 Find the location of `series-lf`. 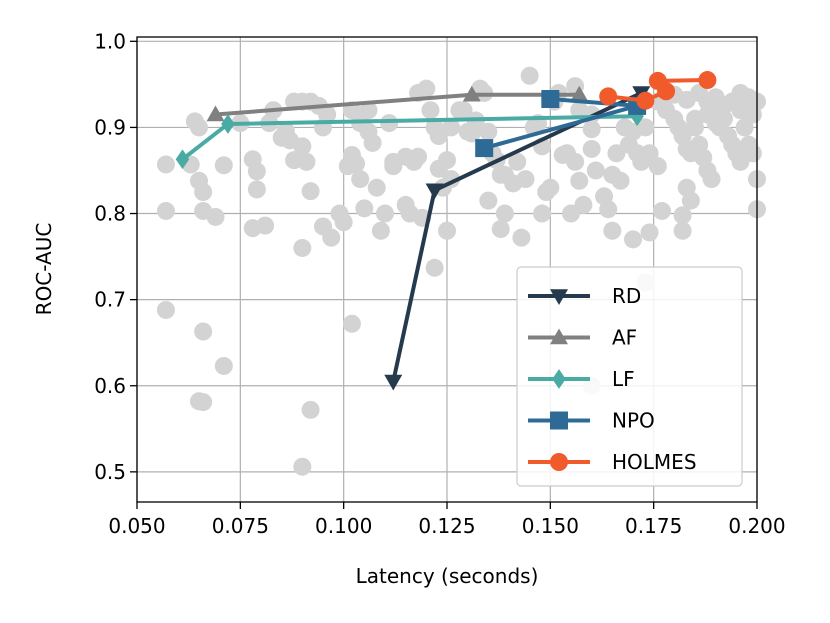

series-lf is located at coordinates (409, 138).